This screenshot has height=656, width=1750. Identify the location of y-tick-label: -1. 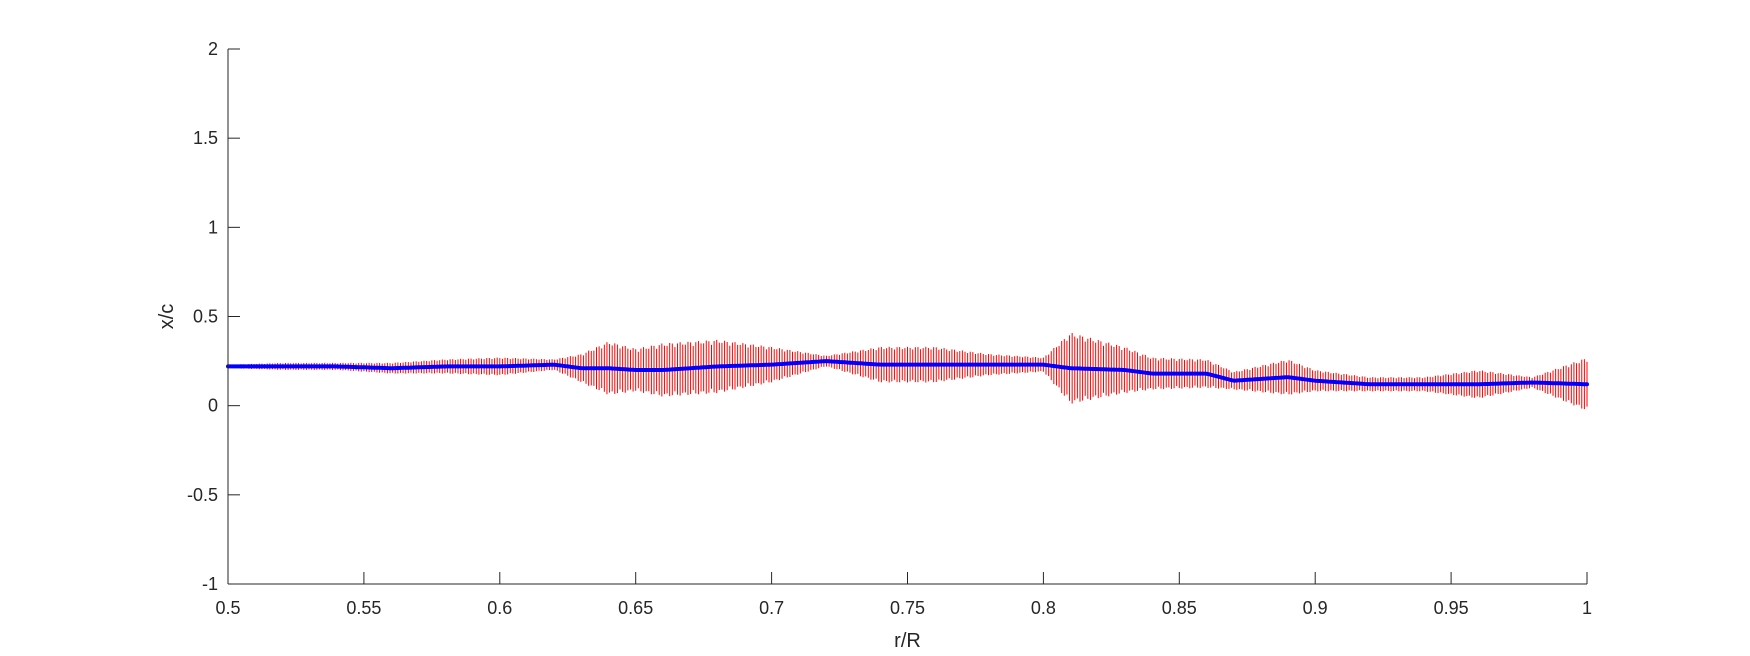
(210, 584).